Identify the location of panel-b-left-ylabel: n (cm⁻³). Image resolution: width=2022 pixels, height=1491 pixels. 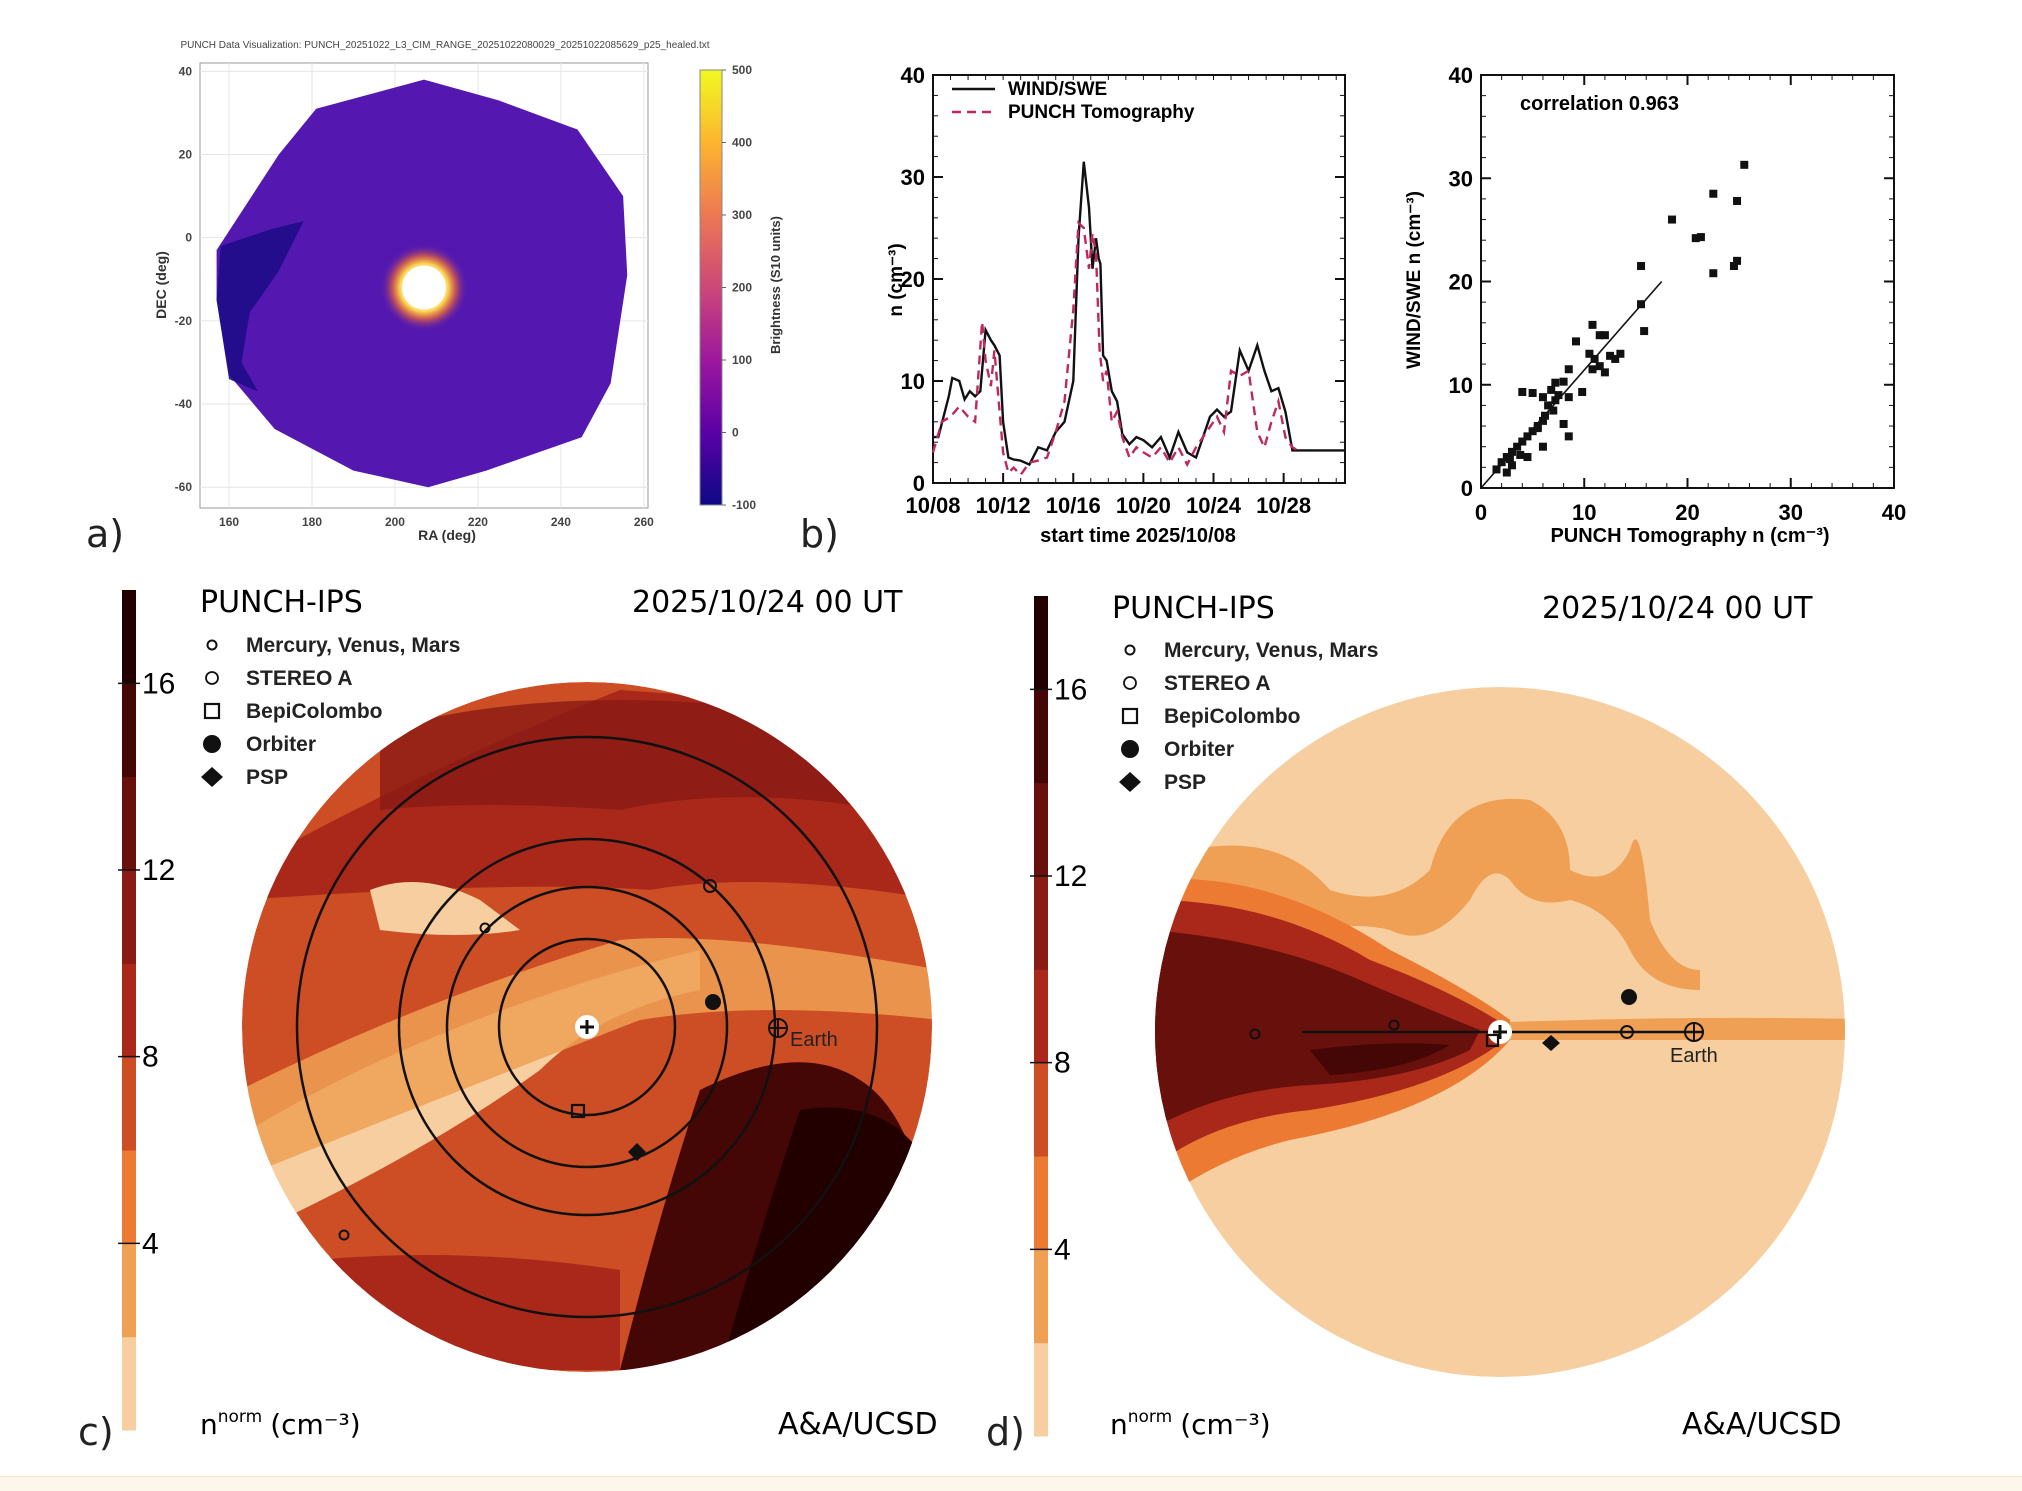
(896, 279).